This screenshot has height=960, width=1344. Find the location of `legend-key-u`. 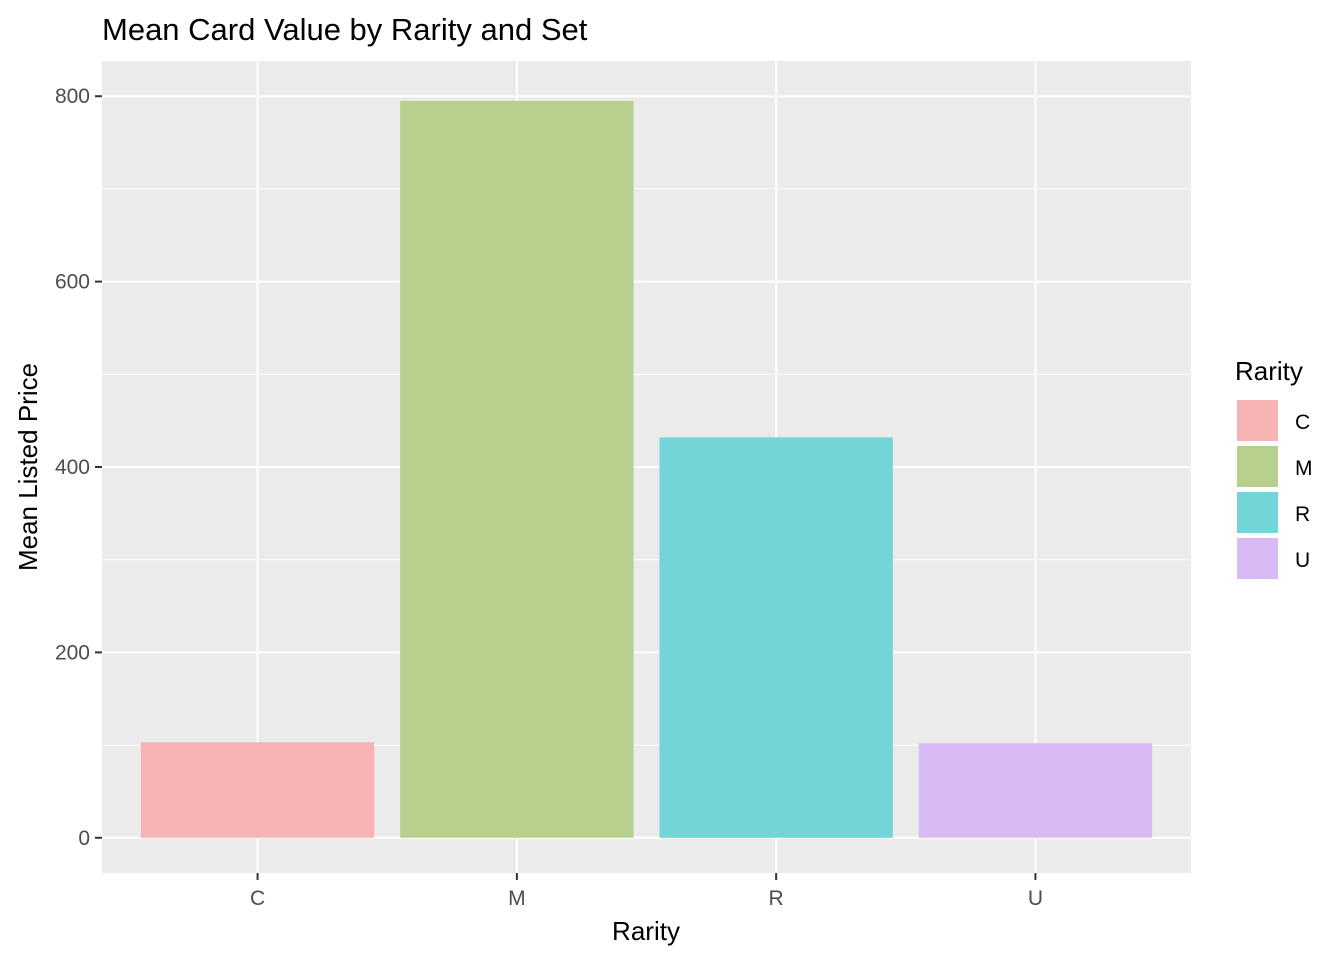

legend-key-u is located at coordinates (1257, 558).